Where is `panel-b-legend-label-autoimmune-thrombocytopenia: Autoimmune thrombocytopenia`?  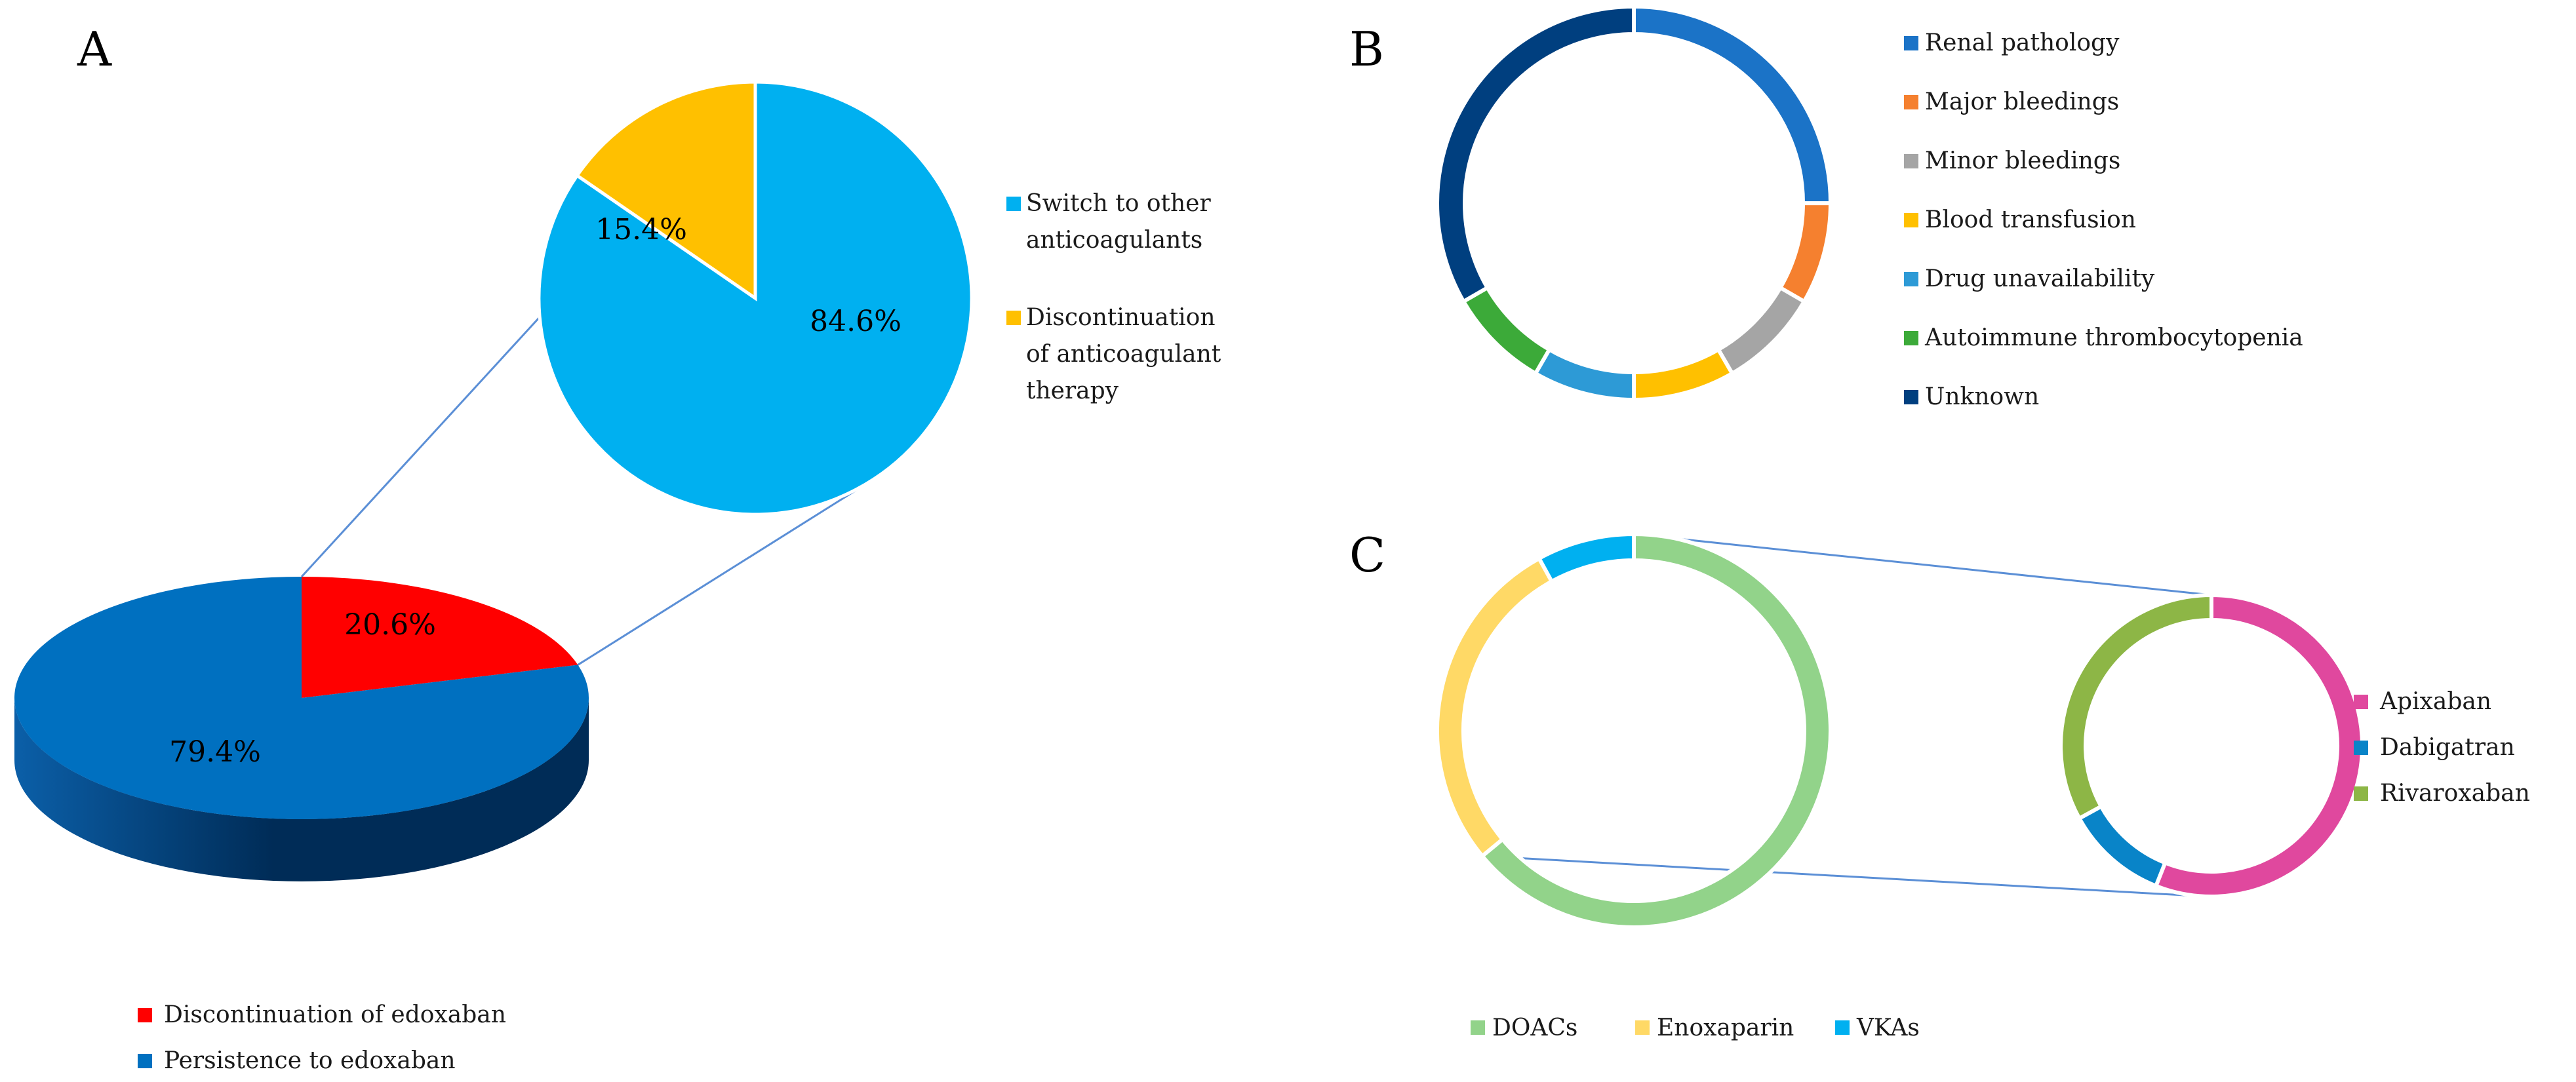
panel-b-legend-label-autoimmune-thrombocytopenia: Autoimmune thrombocytopenia is located at coordinates (2113, 338).